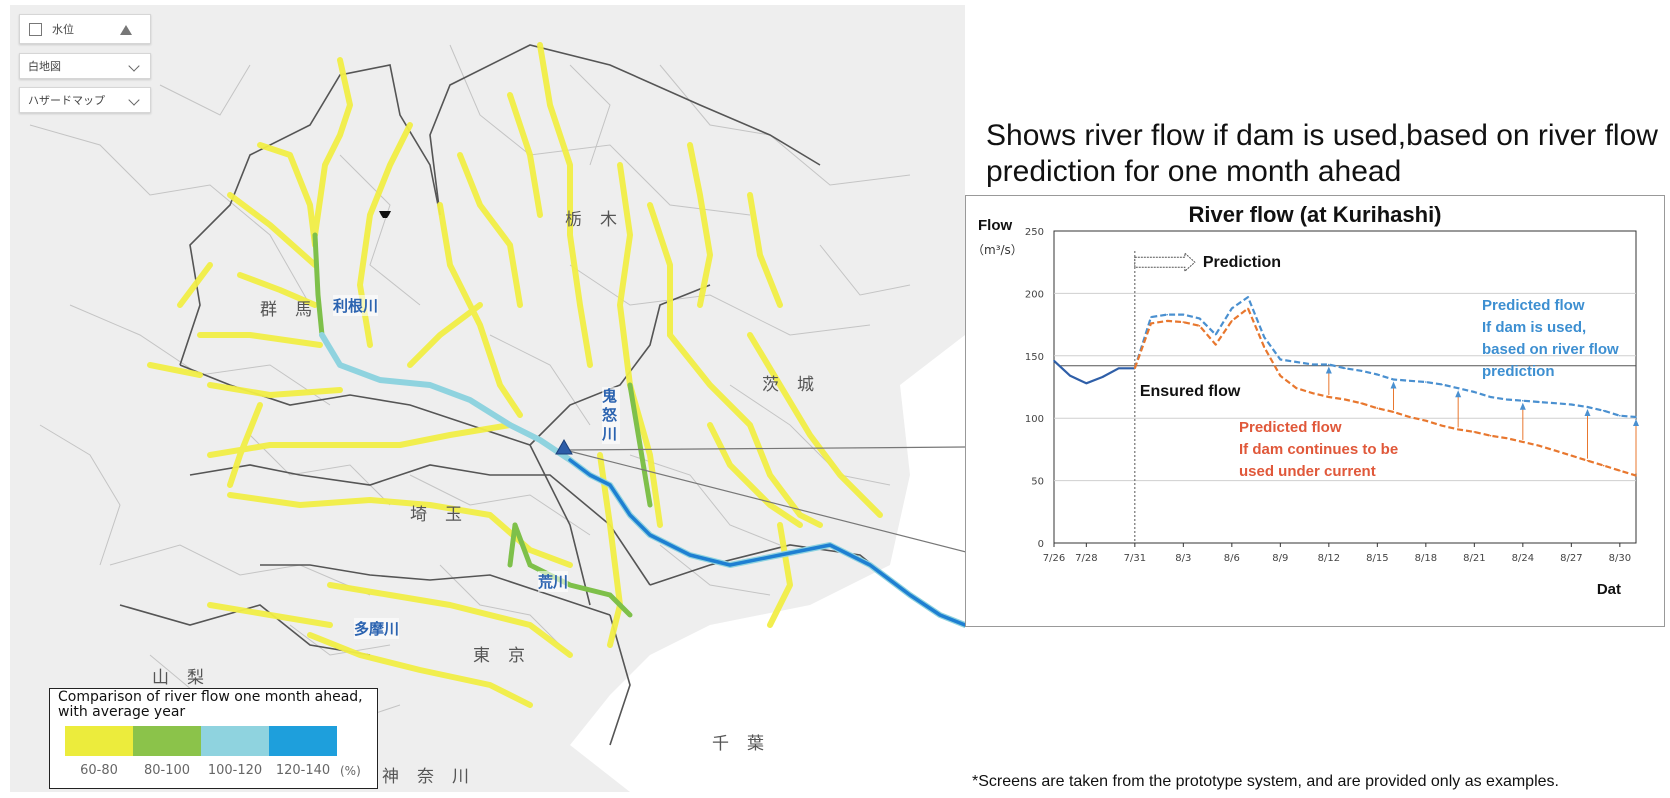 This screenshot has height=798, width=1670. What do you see at coordinates (385, 215) in the screenshot?
I see `dam-marker-icon` at bounding box center [385, 215].